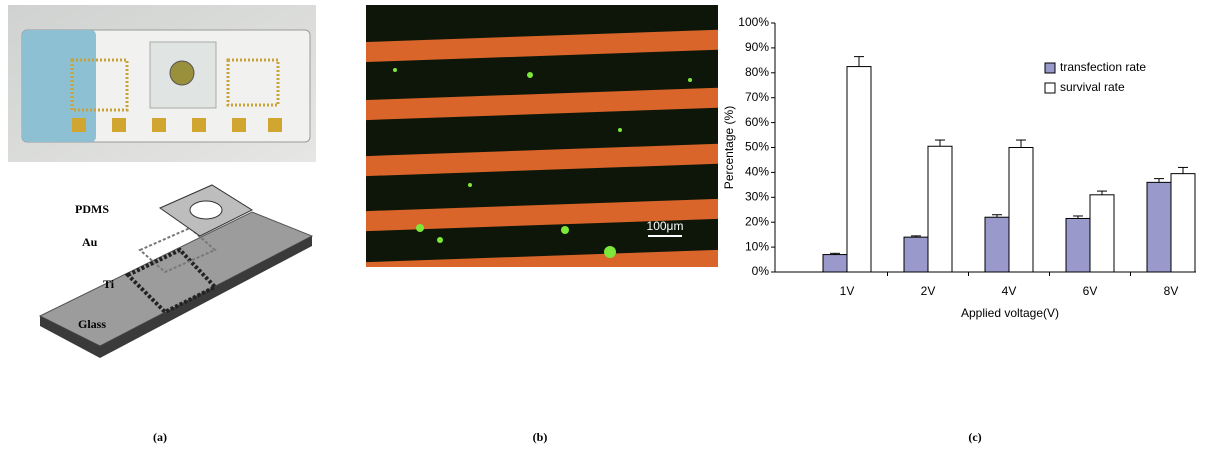 The image size is (1206, 455). Describe the element at coordinates (1009, 291) in the screenshot. I see `x-tick-label: 4V` at that location.